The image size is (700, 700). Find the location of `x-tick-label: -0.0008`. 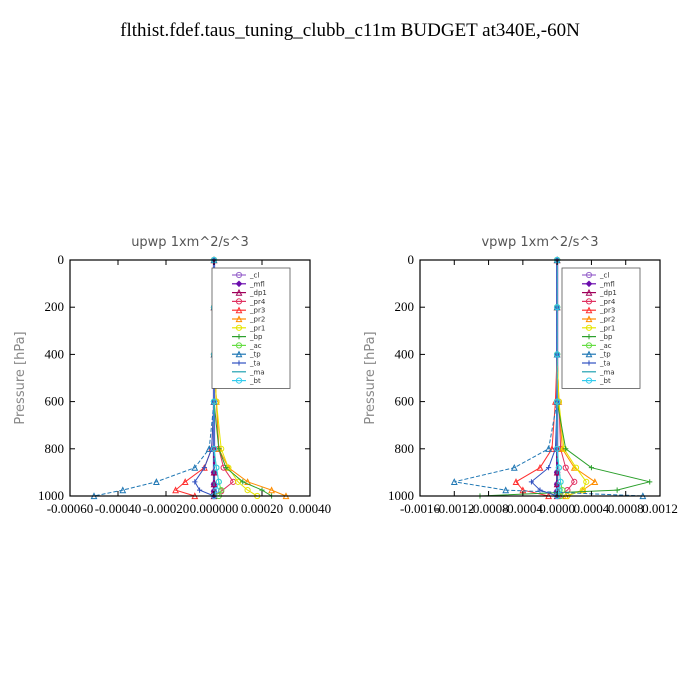

x-tick-label: -0.0008 is located at coordinates (489, 508).